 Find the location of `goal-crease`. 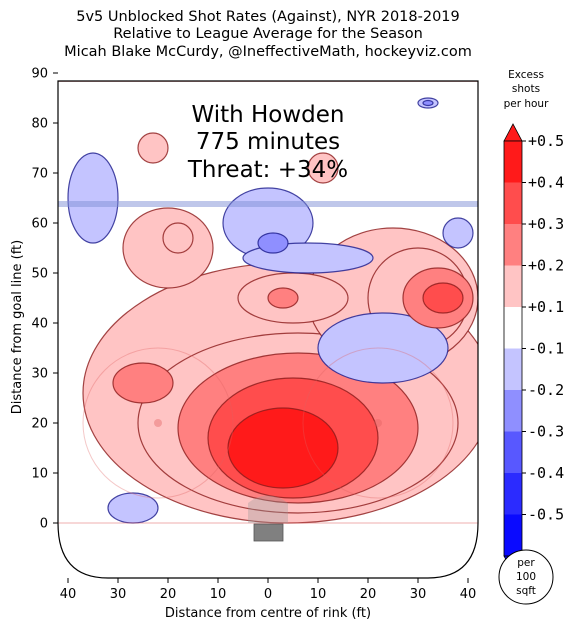

goal-crease is located at coordinates (268, 509).